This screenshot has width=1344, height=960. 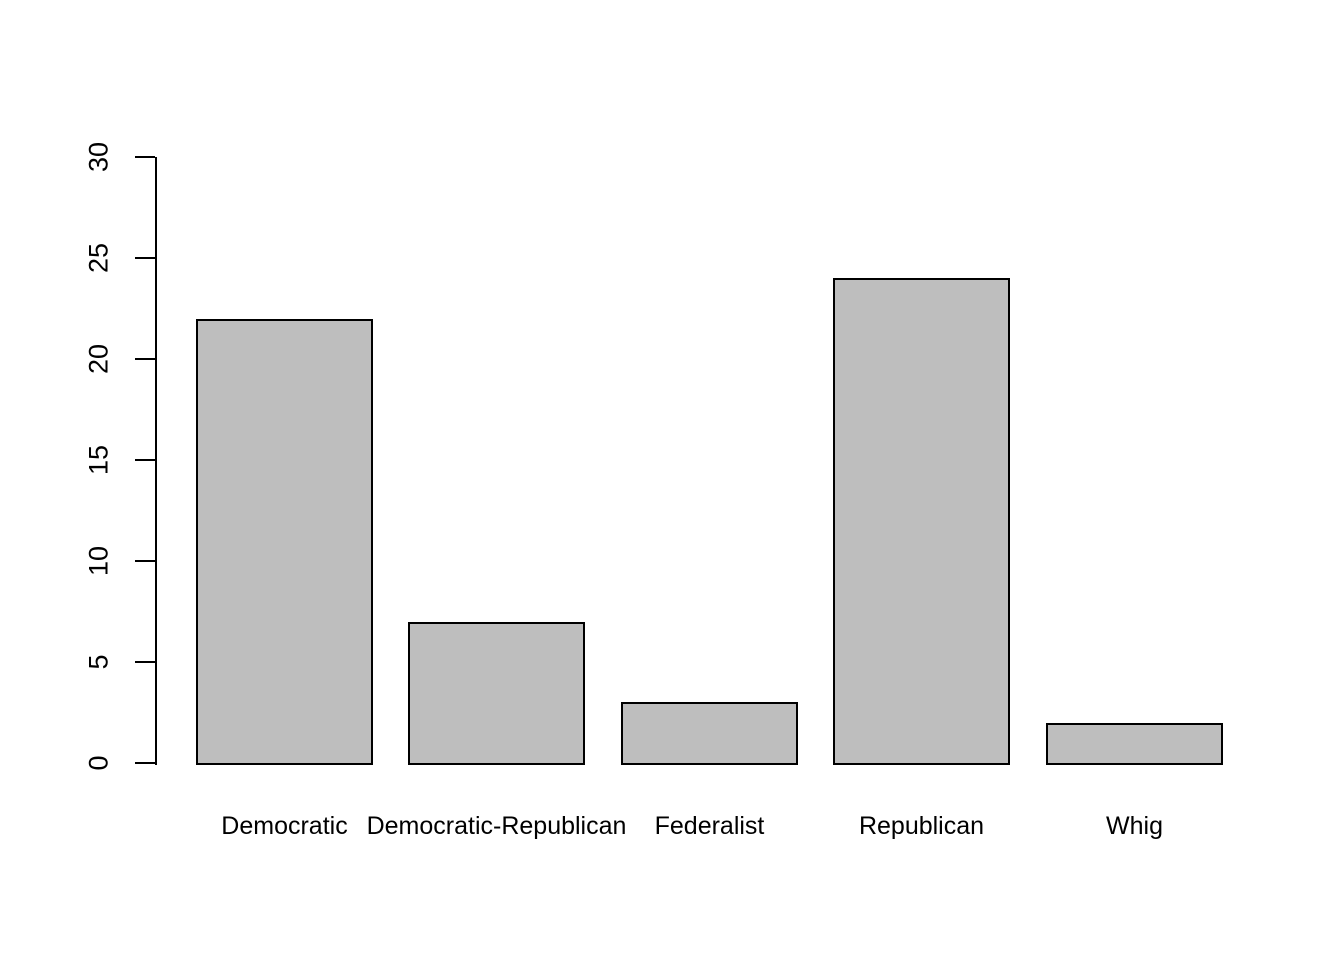 What do you see at coordinates (496, 693) in the screenshot?
I see `bar-democratic-republican` at bounding box center [496, 693].